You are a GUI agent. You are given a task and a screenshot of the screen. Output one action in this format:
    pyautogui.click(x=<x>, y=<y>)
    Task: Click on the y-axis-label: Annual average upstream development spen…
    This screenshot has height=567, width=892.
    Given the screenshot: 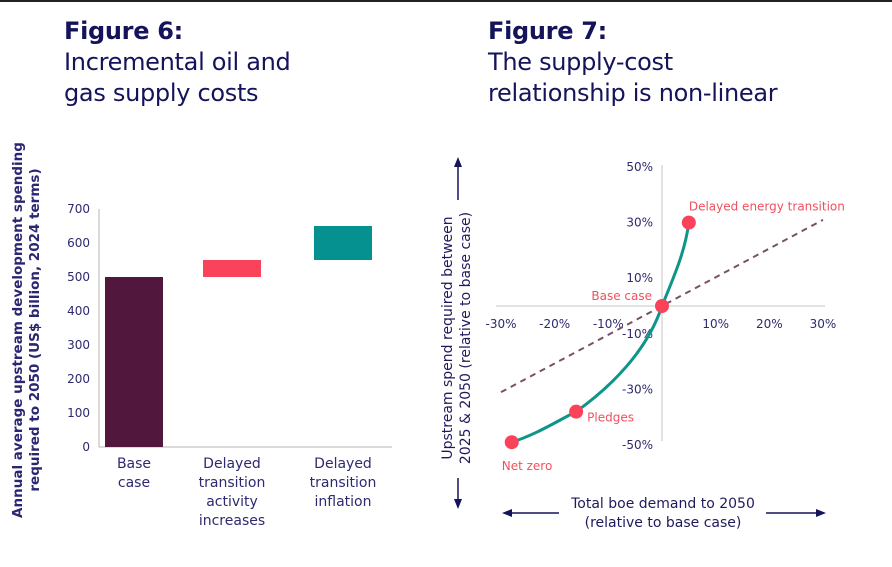 What is the action you would take?
    pyautogui.click(x=26, y=330)
    